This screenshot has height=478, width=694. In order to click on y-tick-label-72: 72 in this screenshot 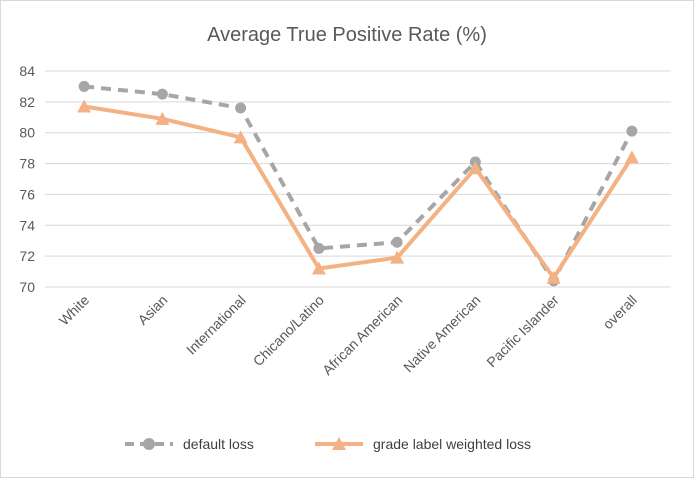, I will do `click(27, 256)`.